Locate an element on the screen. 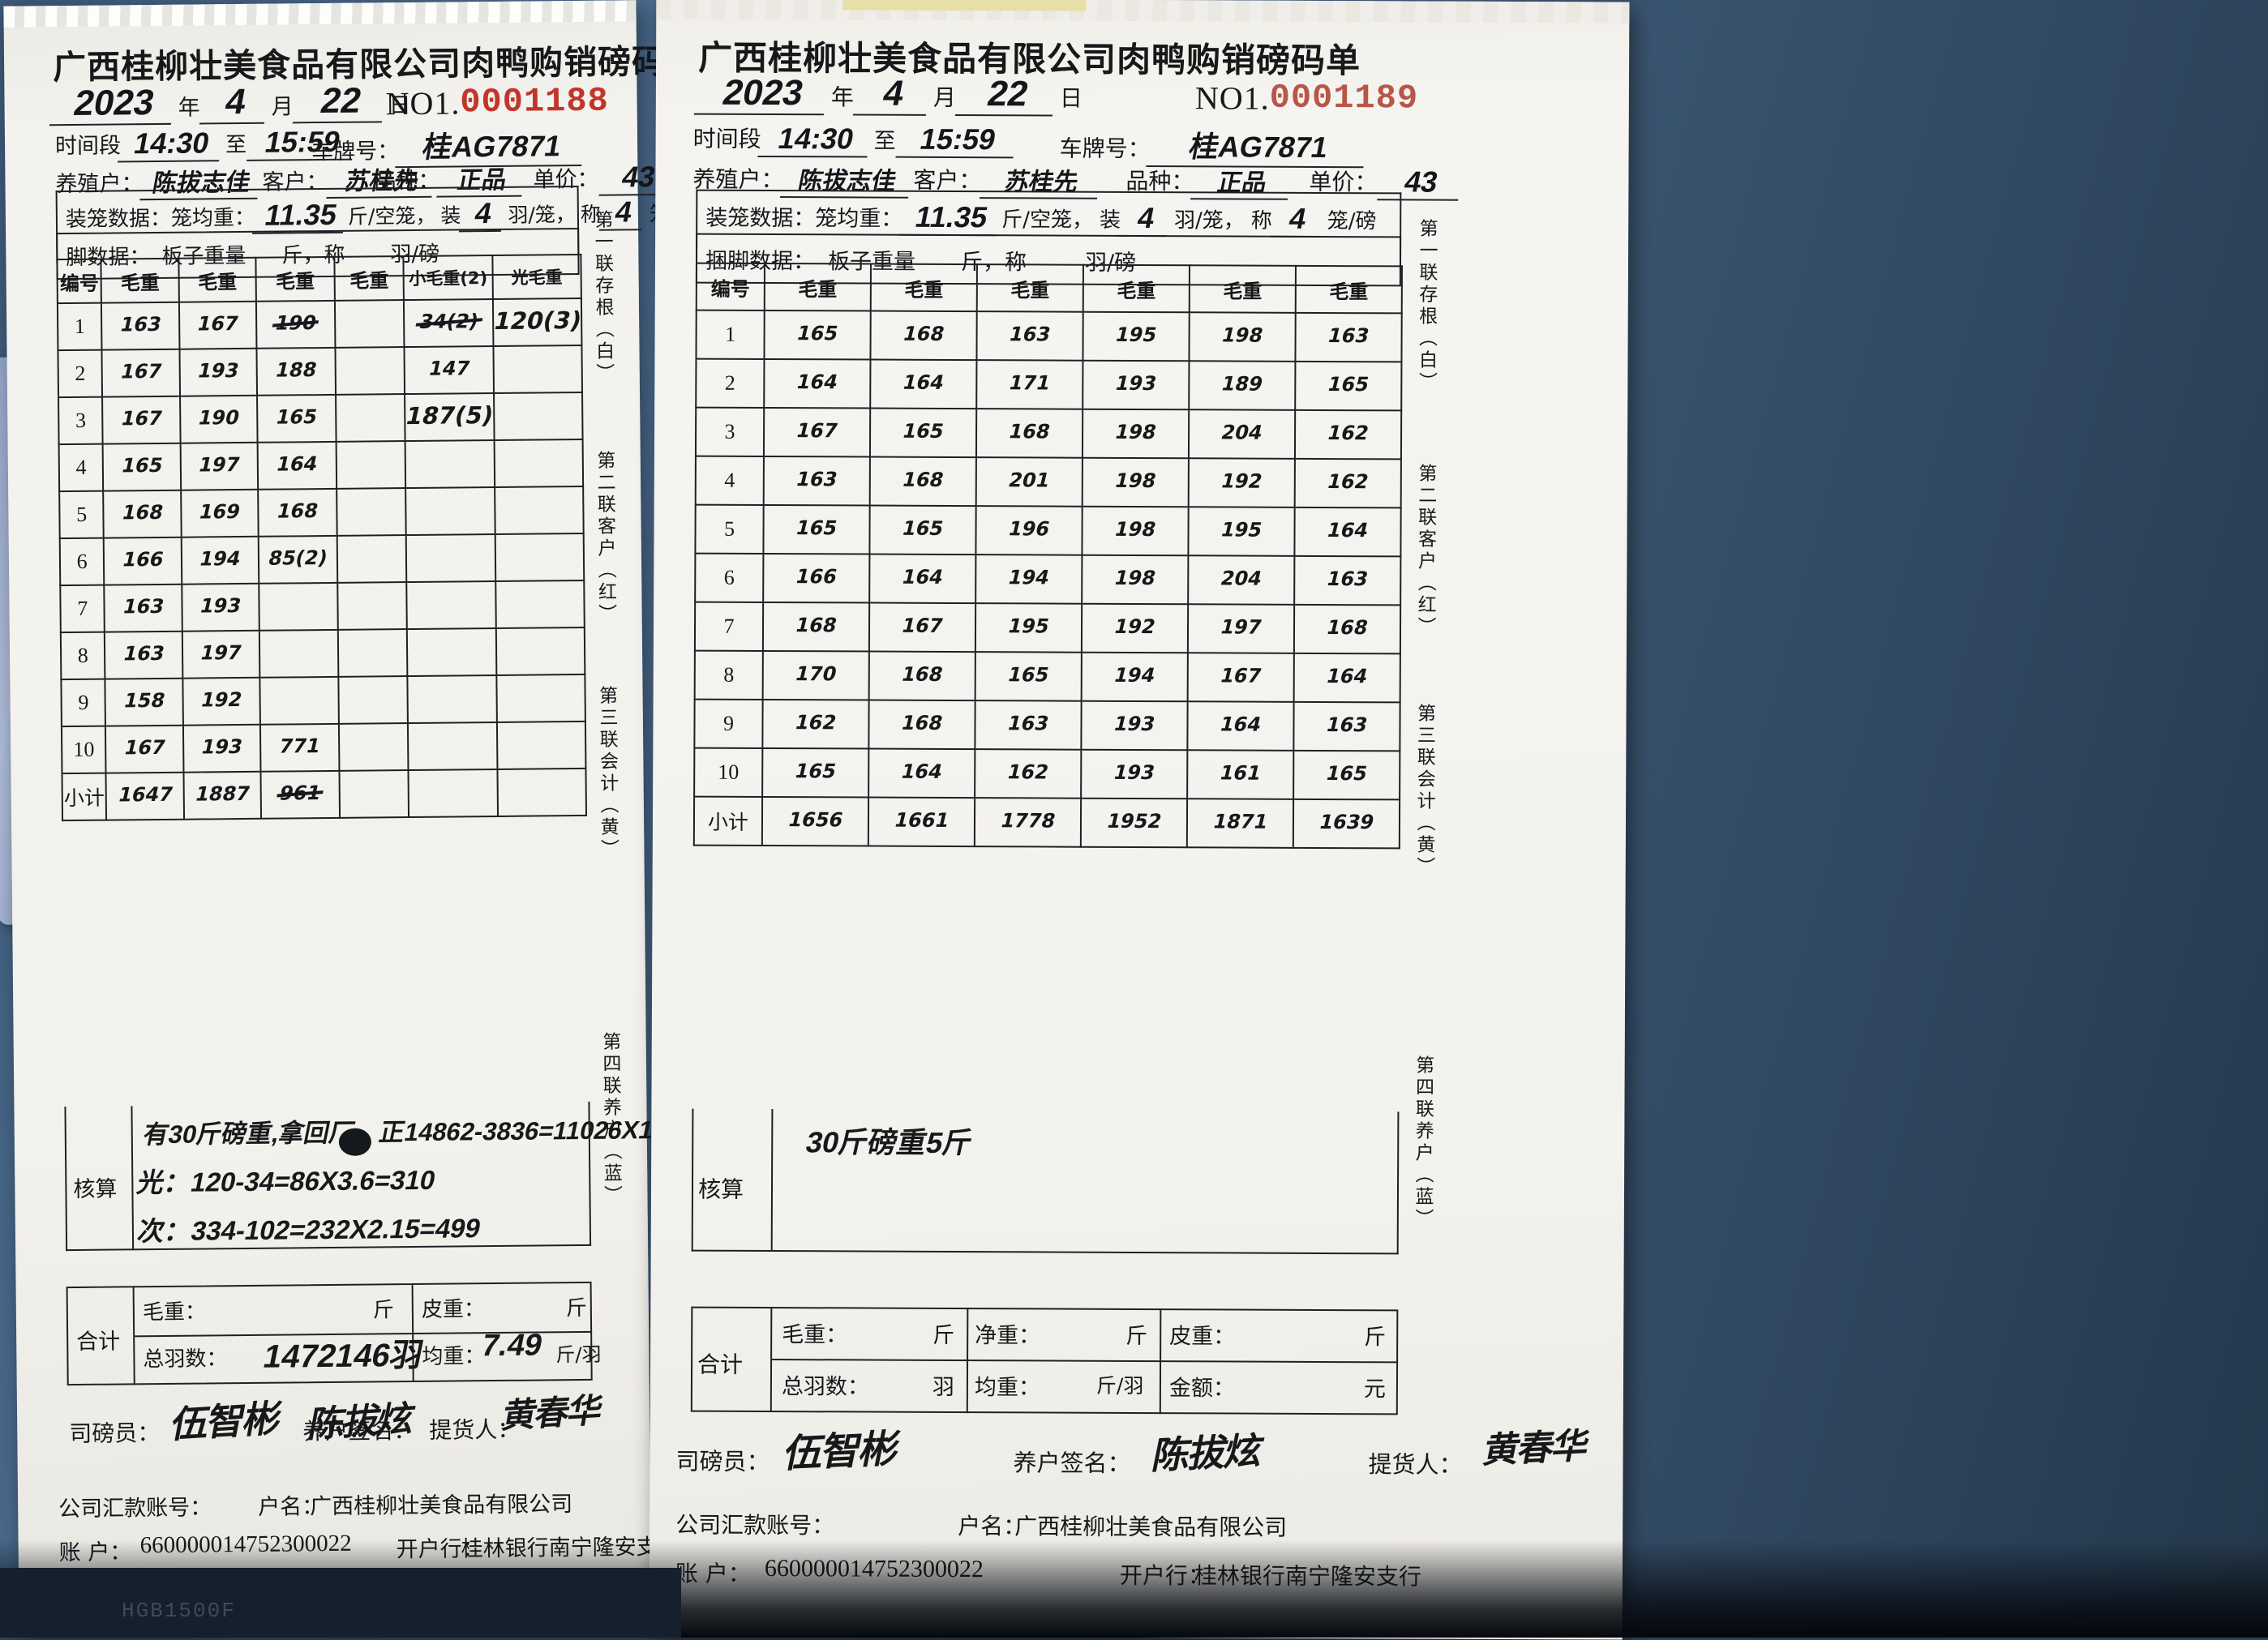 The width and height of the screenshot is (2268, 1640). subtotal-cell: 961 is located at coordinates (300, 795).